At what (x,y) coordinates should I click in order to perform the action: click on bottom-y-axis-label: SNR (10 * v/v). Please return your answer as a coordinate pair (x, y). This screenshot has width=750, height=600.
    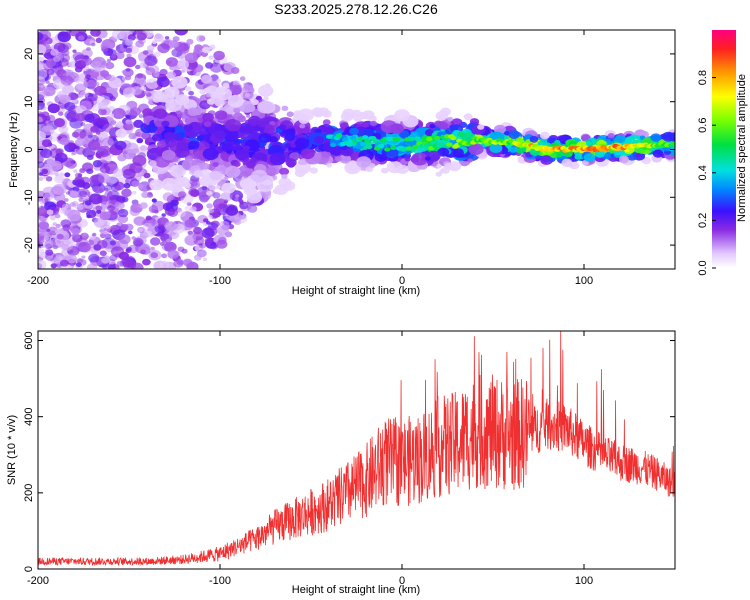
    Looking at the image, I should click on (12, 450).